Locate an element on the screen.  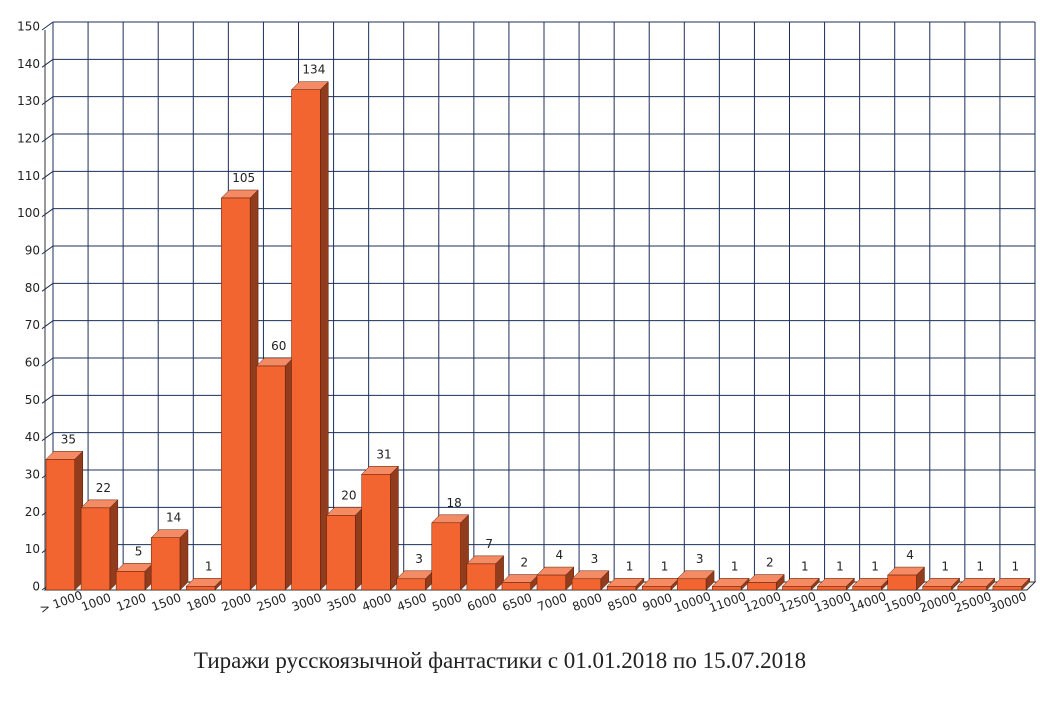
y-tick-label: 110 is located at coordinates (28, 176).